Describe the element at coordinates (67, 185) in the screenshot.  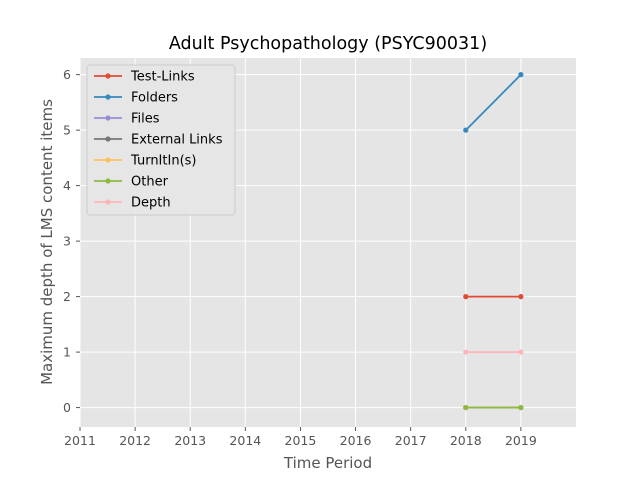
I see `y-tick-label: 4` at that location.